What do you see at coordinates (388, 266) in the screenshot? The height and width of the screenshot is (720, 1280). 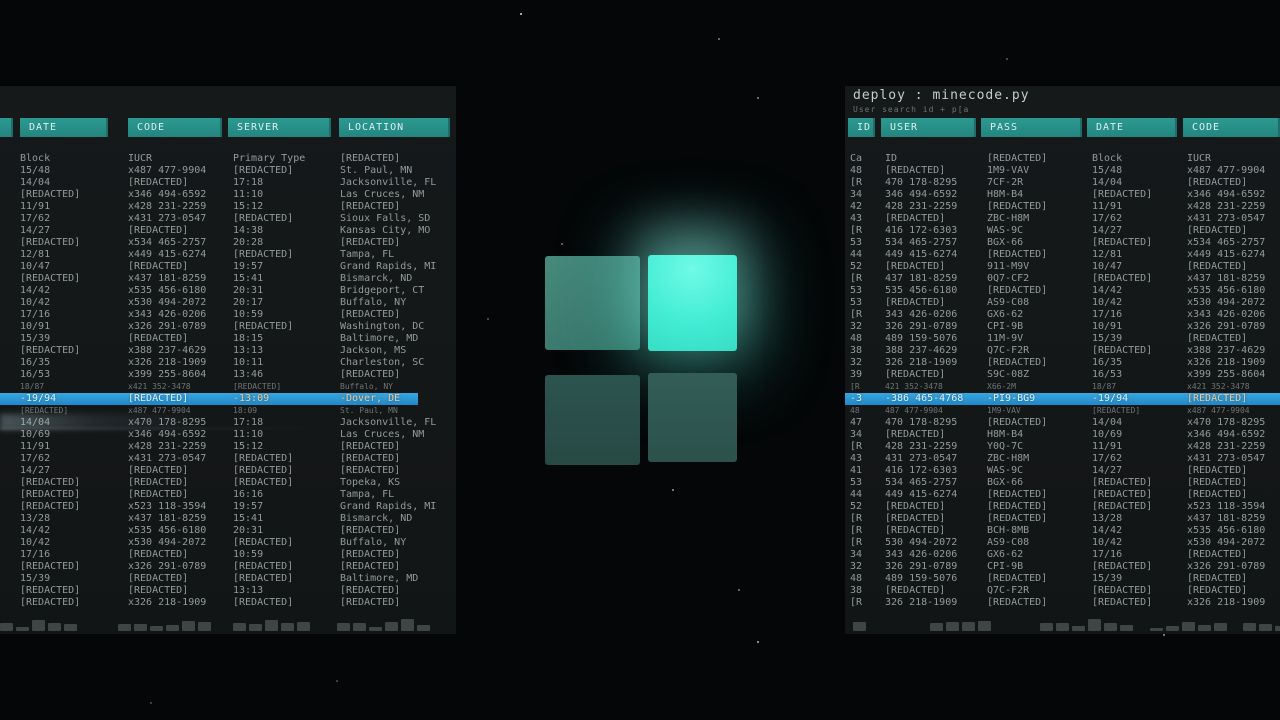 I see `table-cell: Grand Rapids, MI` at bounding box center [388, 266].